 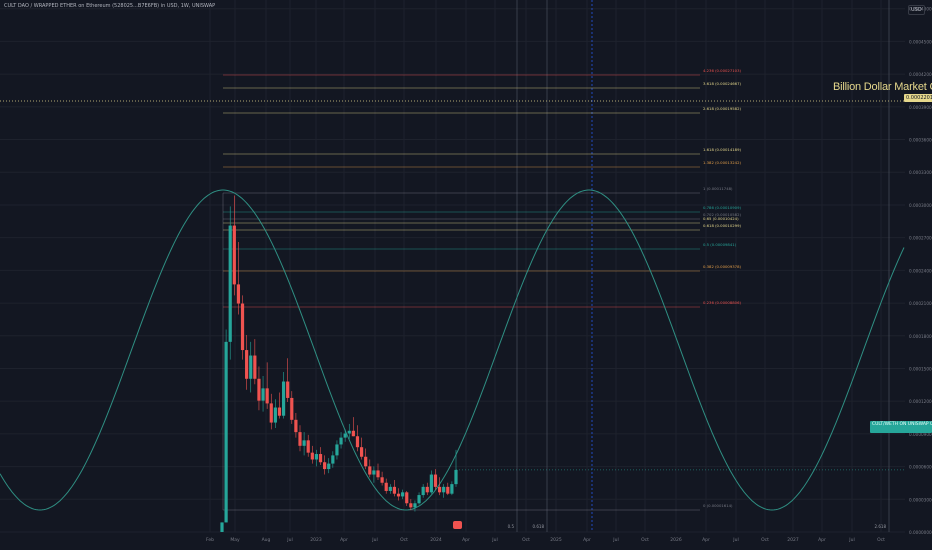 I want to click on price-tick-label: 0.00006000, so click(x=920, y=467).